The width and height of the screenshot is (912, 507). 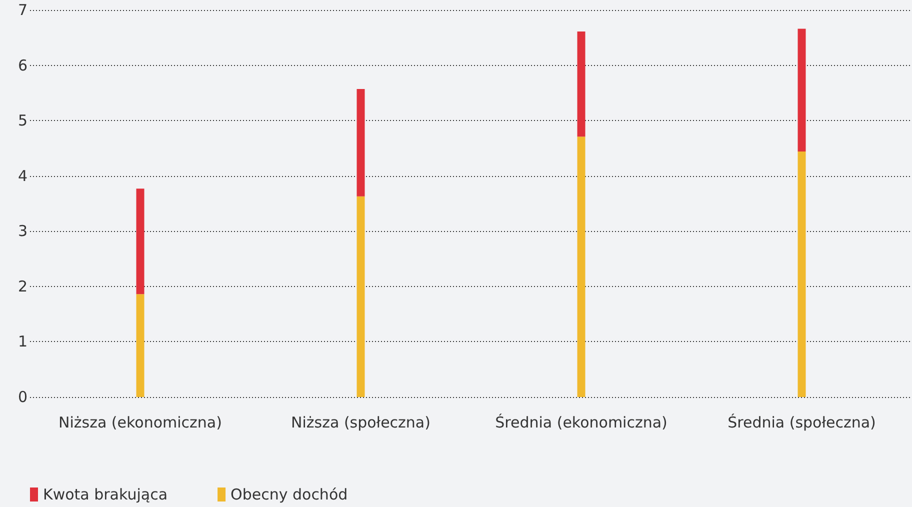 I want to click on x-tick-label: Średnia (ekonomiczna), so click(x=581, y=423).